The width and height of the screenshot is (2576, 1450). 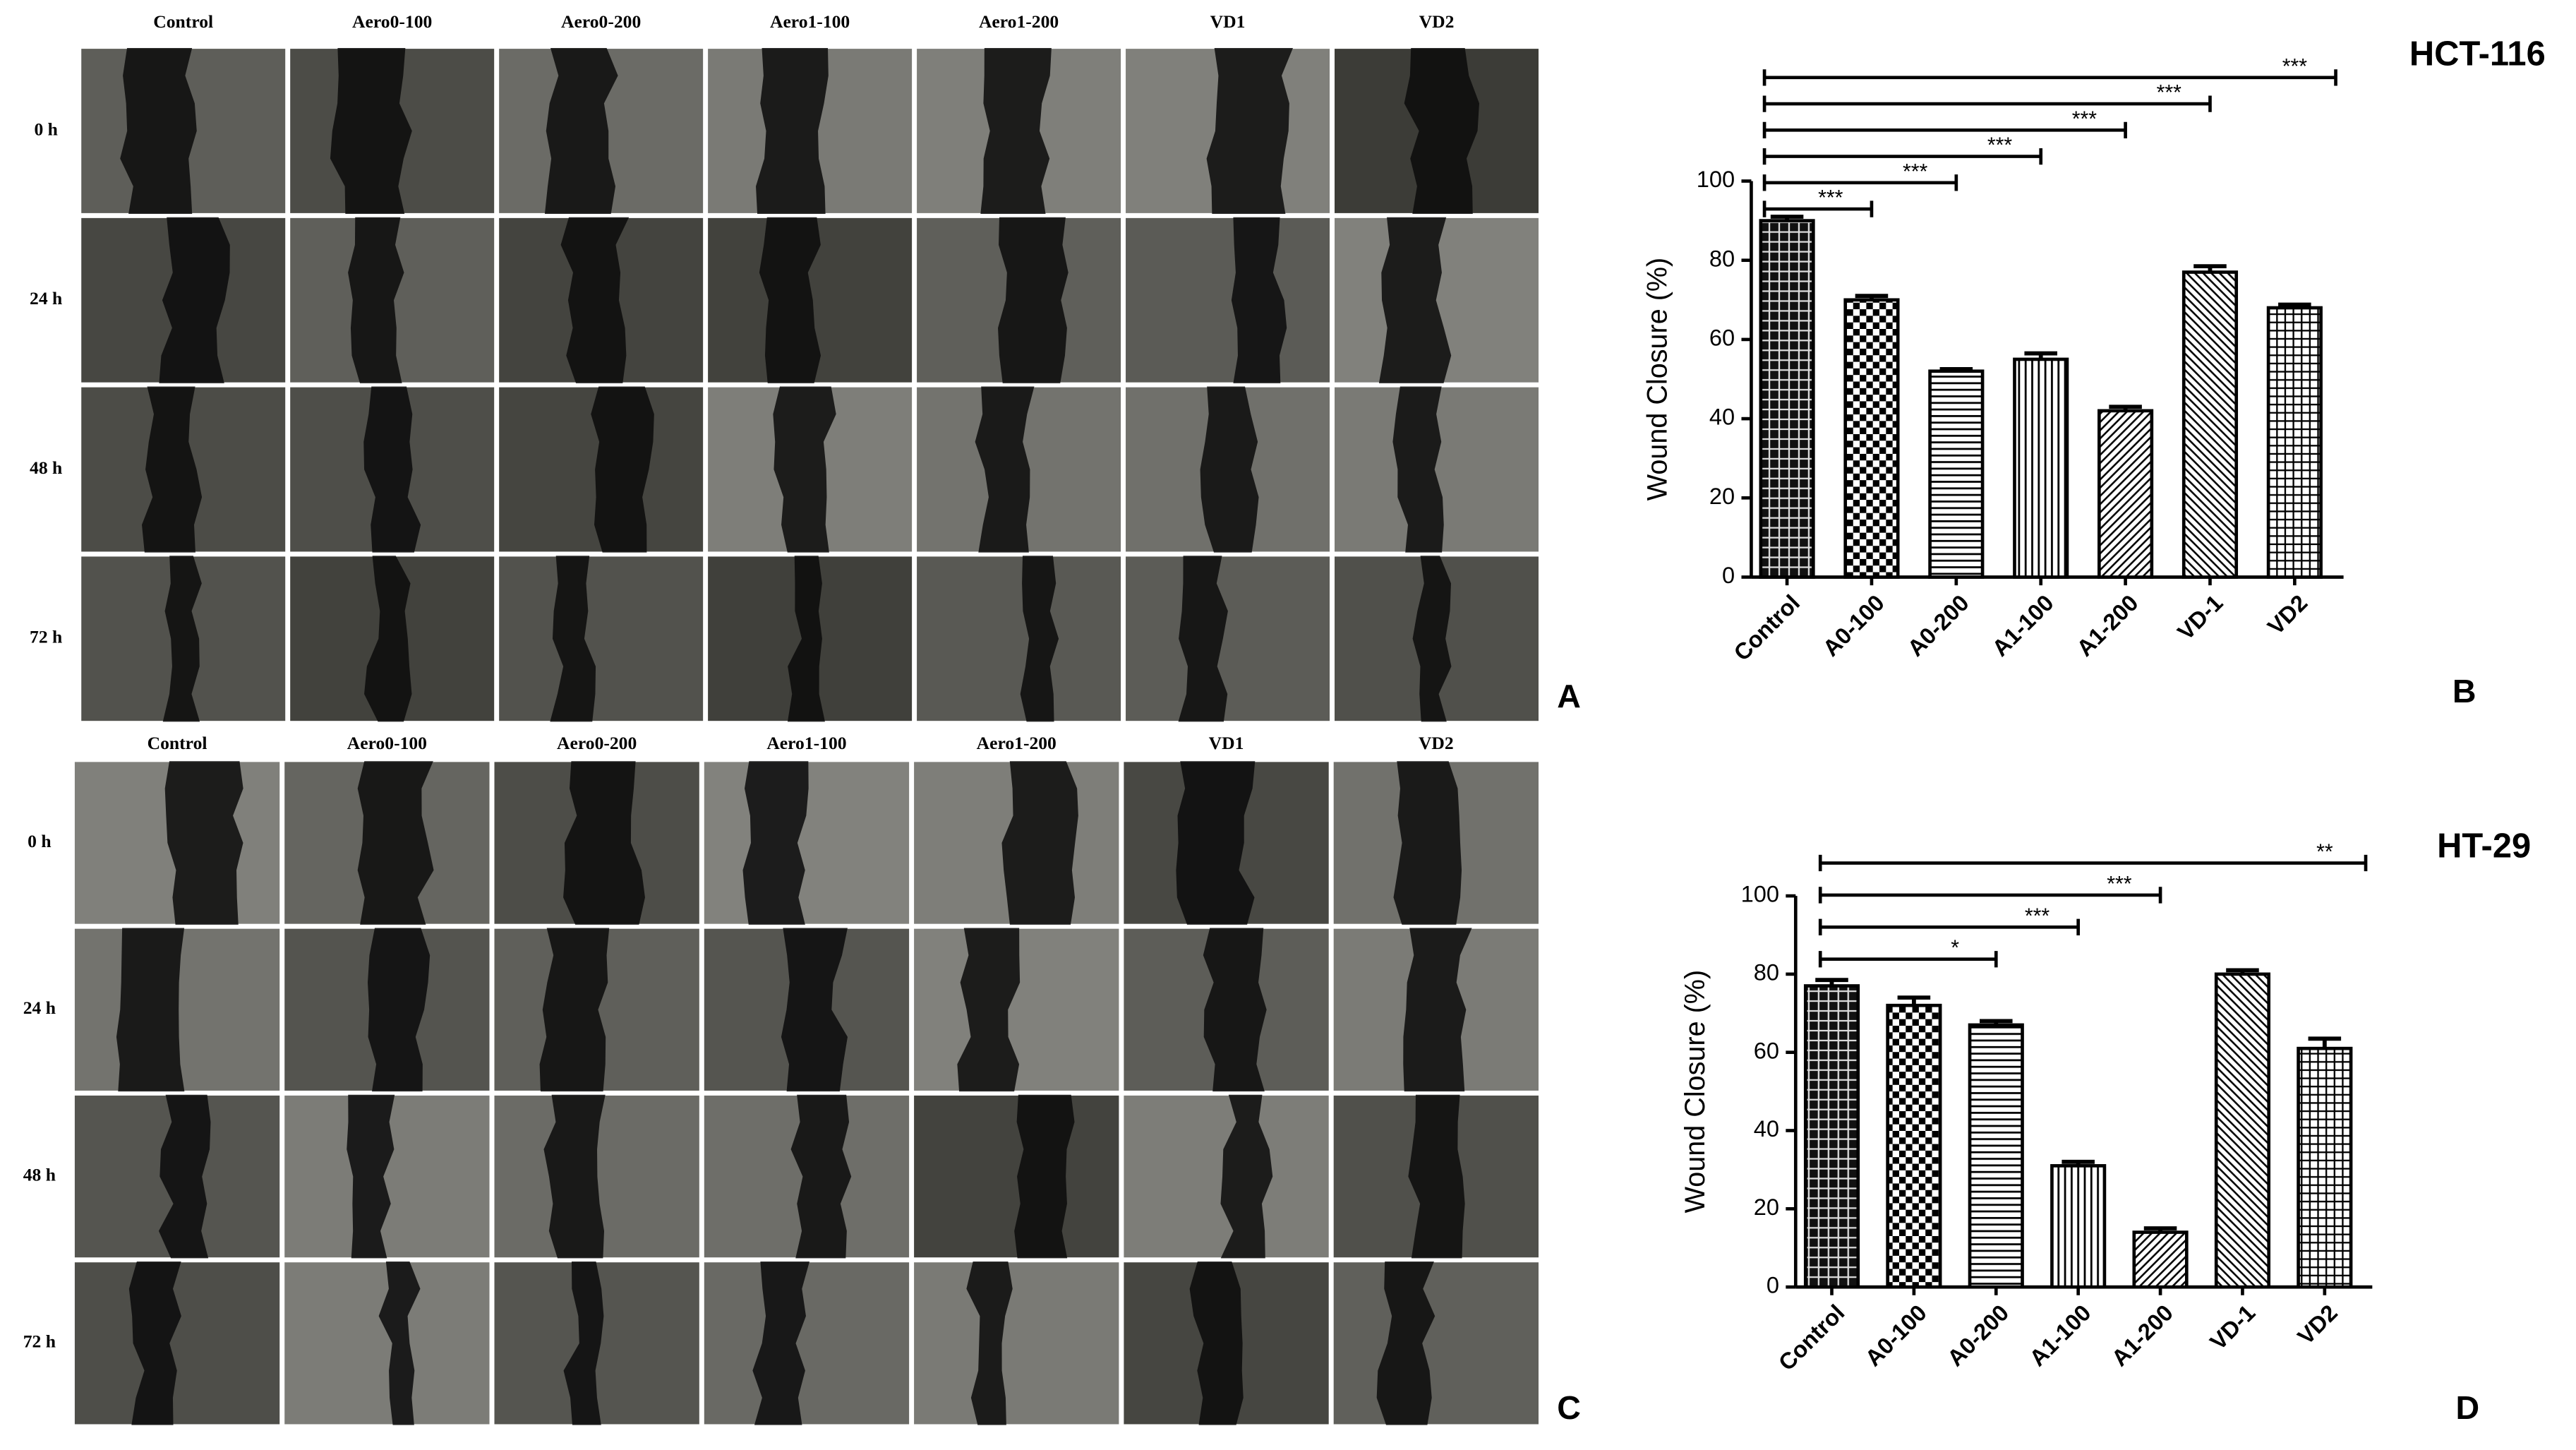 I want to click on column-label: VD2, so click(x=1436, y=743).